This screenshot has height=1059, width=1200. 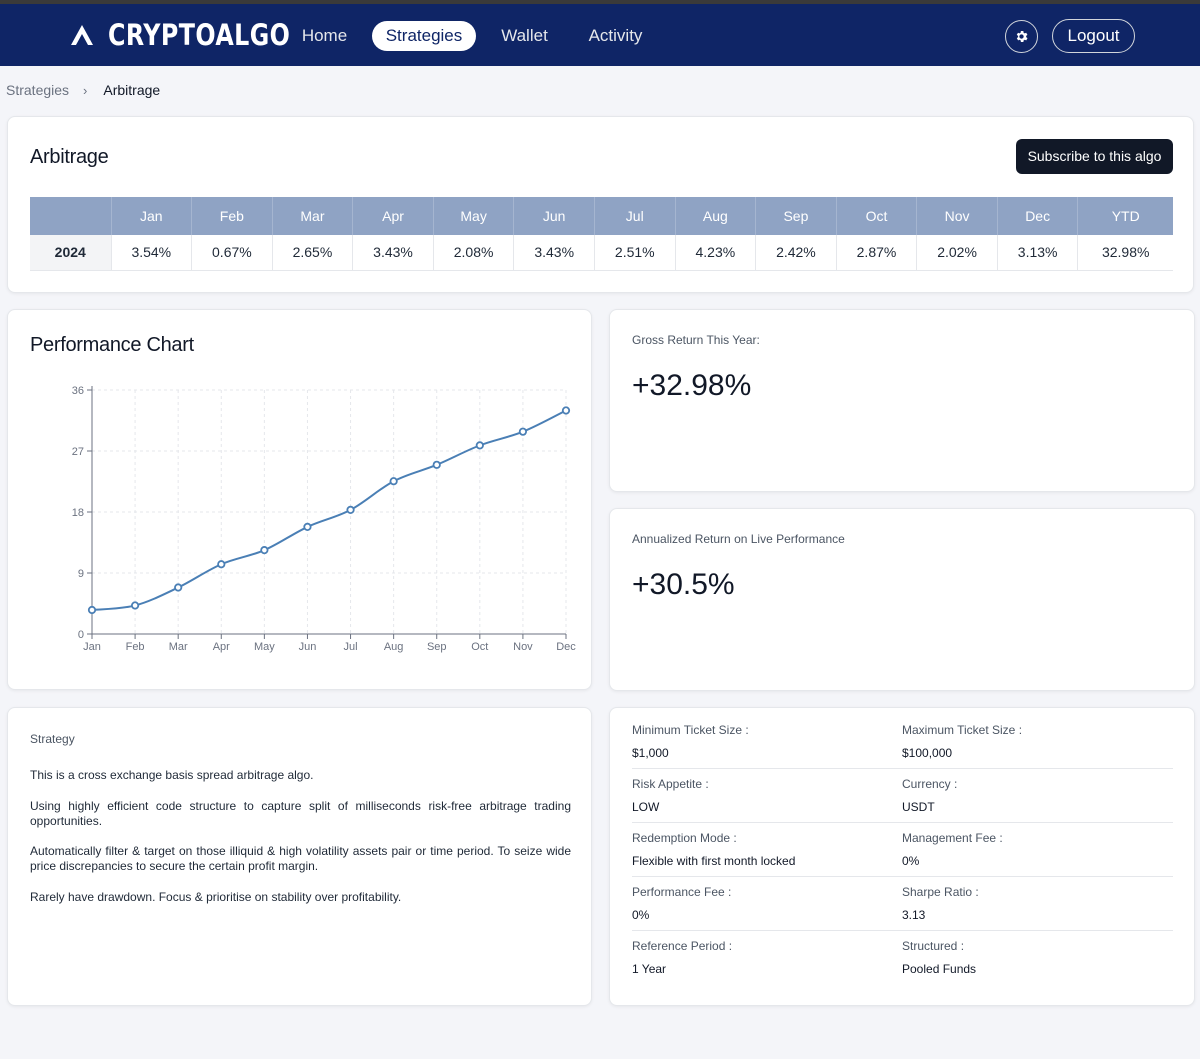 I want to click on brand-name: CRYPTOALGO, so click(x=199, y=35).